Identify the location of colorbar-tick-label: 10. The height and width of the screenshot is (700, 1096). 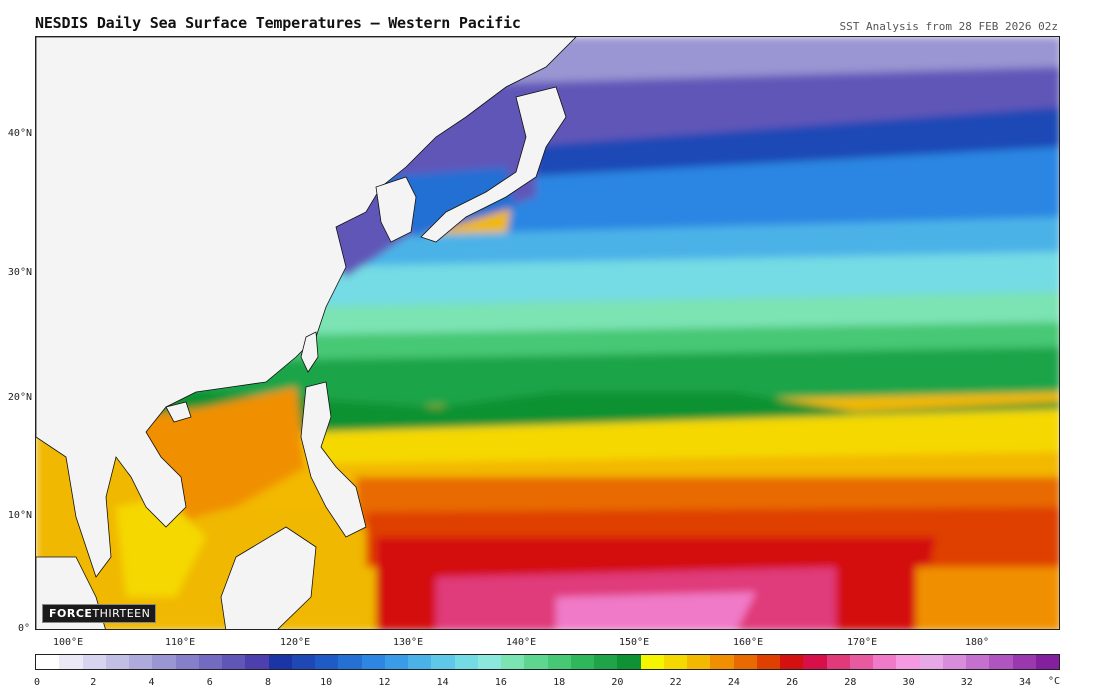
(326, 682).